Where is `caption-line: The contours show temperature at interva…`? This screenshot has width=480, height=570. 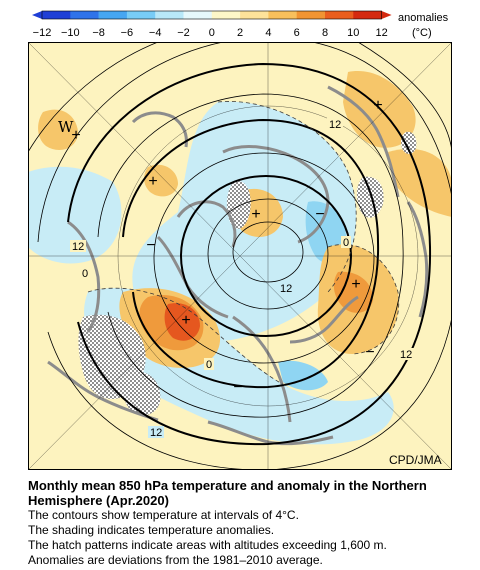
caption-line: The contours show temperature at interva… is located at coordinates (163, 515).